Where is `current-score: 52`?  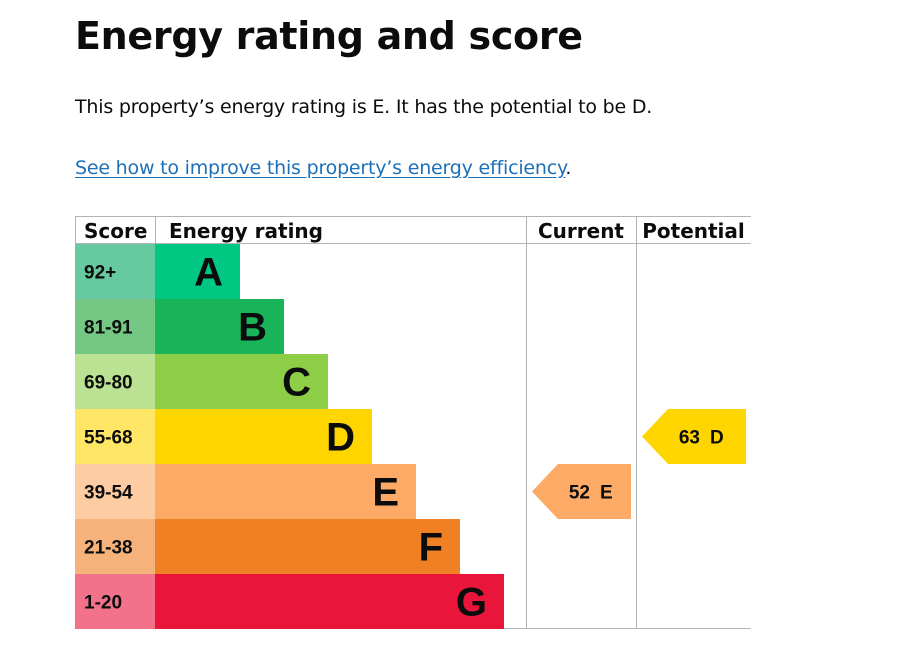
current-score: 52 is located at coordinates (579, 493).